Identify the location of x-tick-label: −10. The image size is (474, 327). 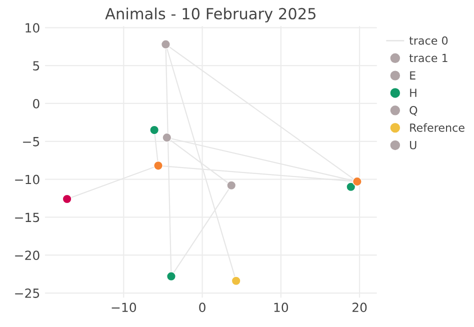
(124, 307).